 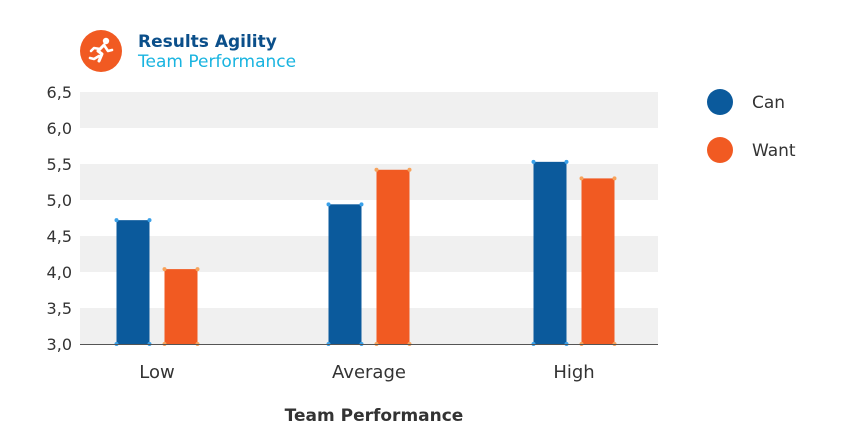 What do you see at coordinates (550, 252) in the screenshot?
I see `bar-can-high` at bounding box center [550, 252].